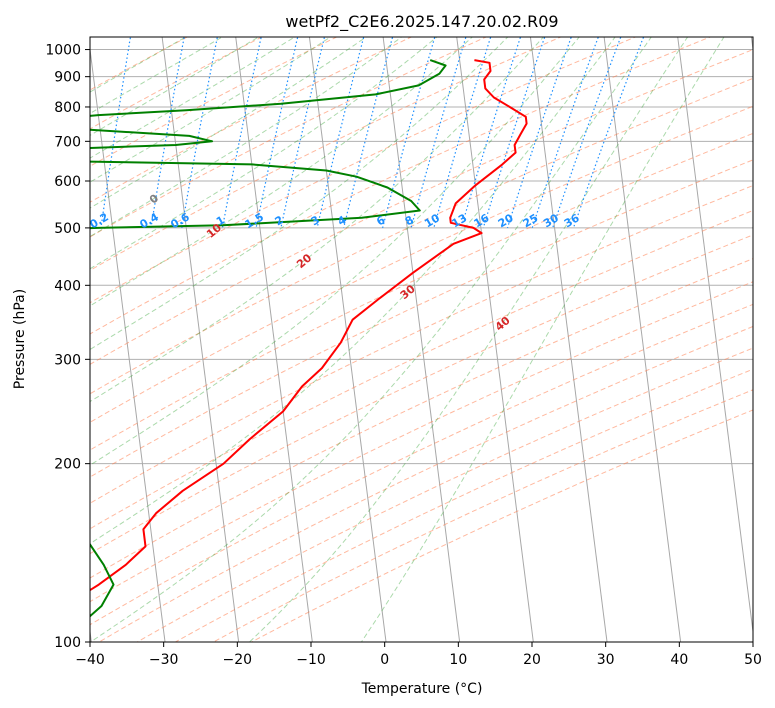 The height and width of the screenshot is (708, 775). Describe the element at coordinates (164, 660) in the screenshot. I see `x-tick-label: −30` at that location.